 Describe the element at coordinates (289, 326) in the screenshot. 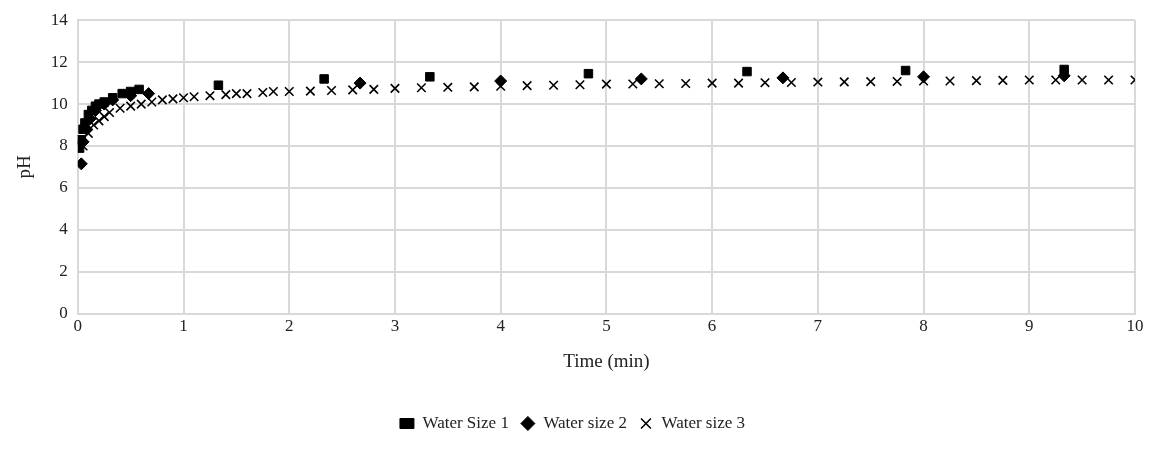

I see `x-tick-label: 2` at that location.